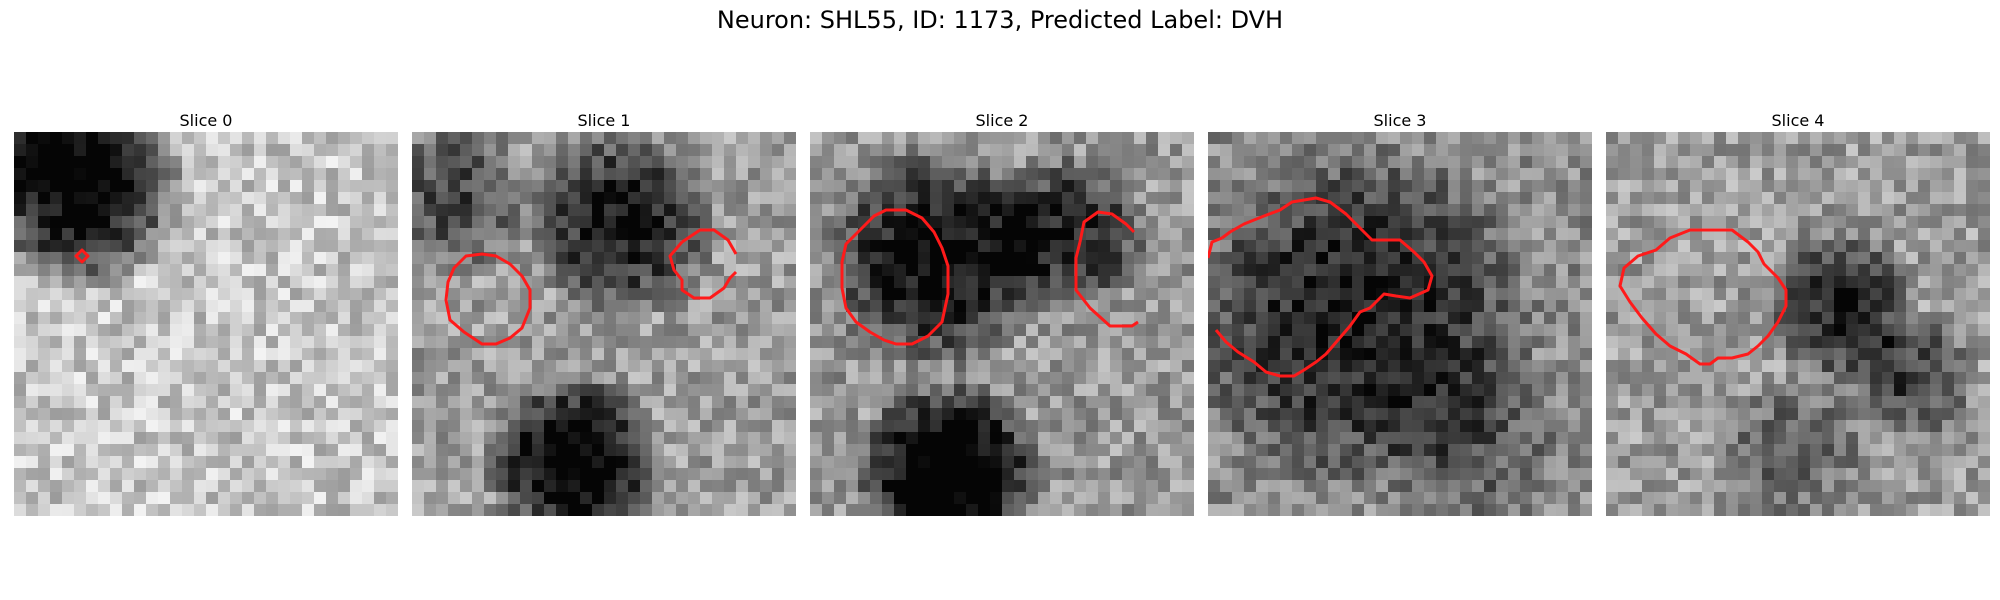 The image size is (2000, 600). What do you see at coordinates (1798, 120) in the screenshot?
I see `slice-title: Slice 4` at bounding box center [1798, 120].